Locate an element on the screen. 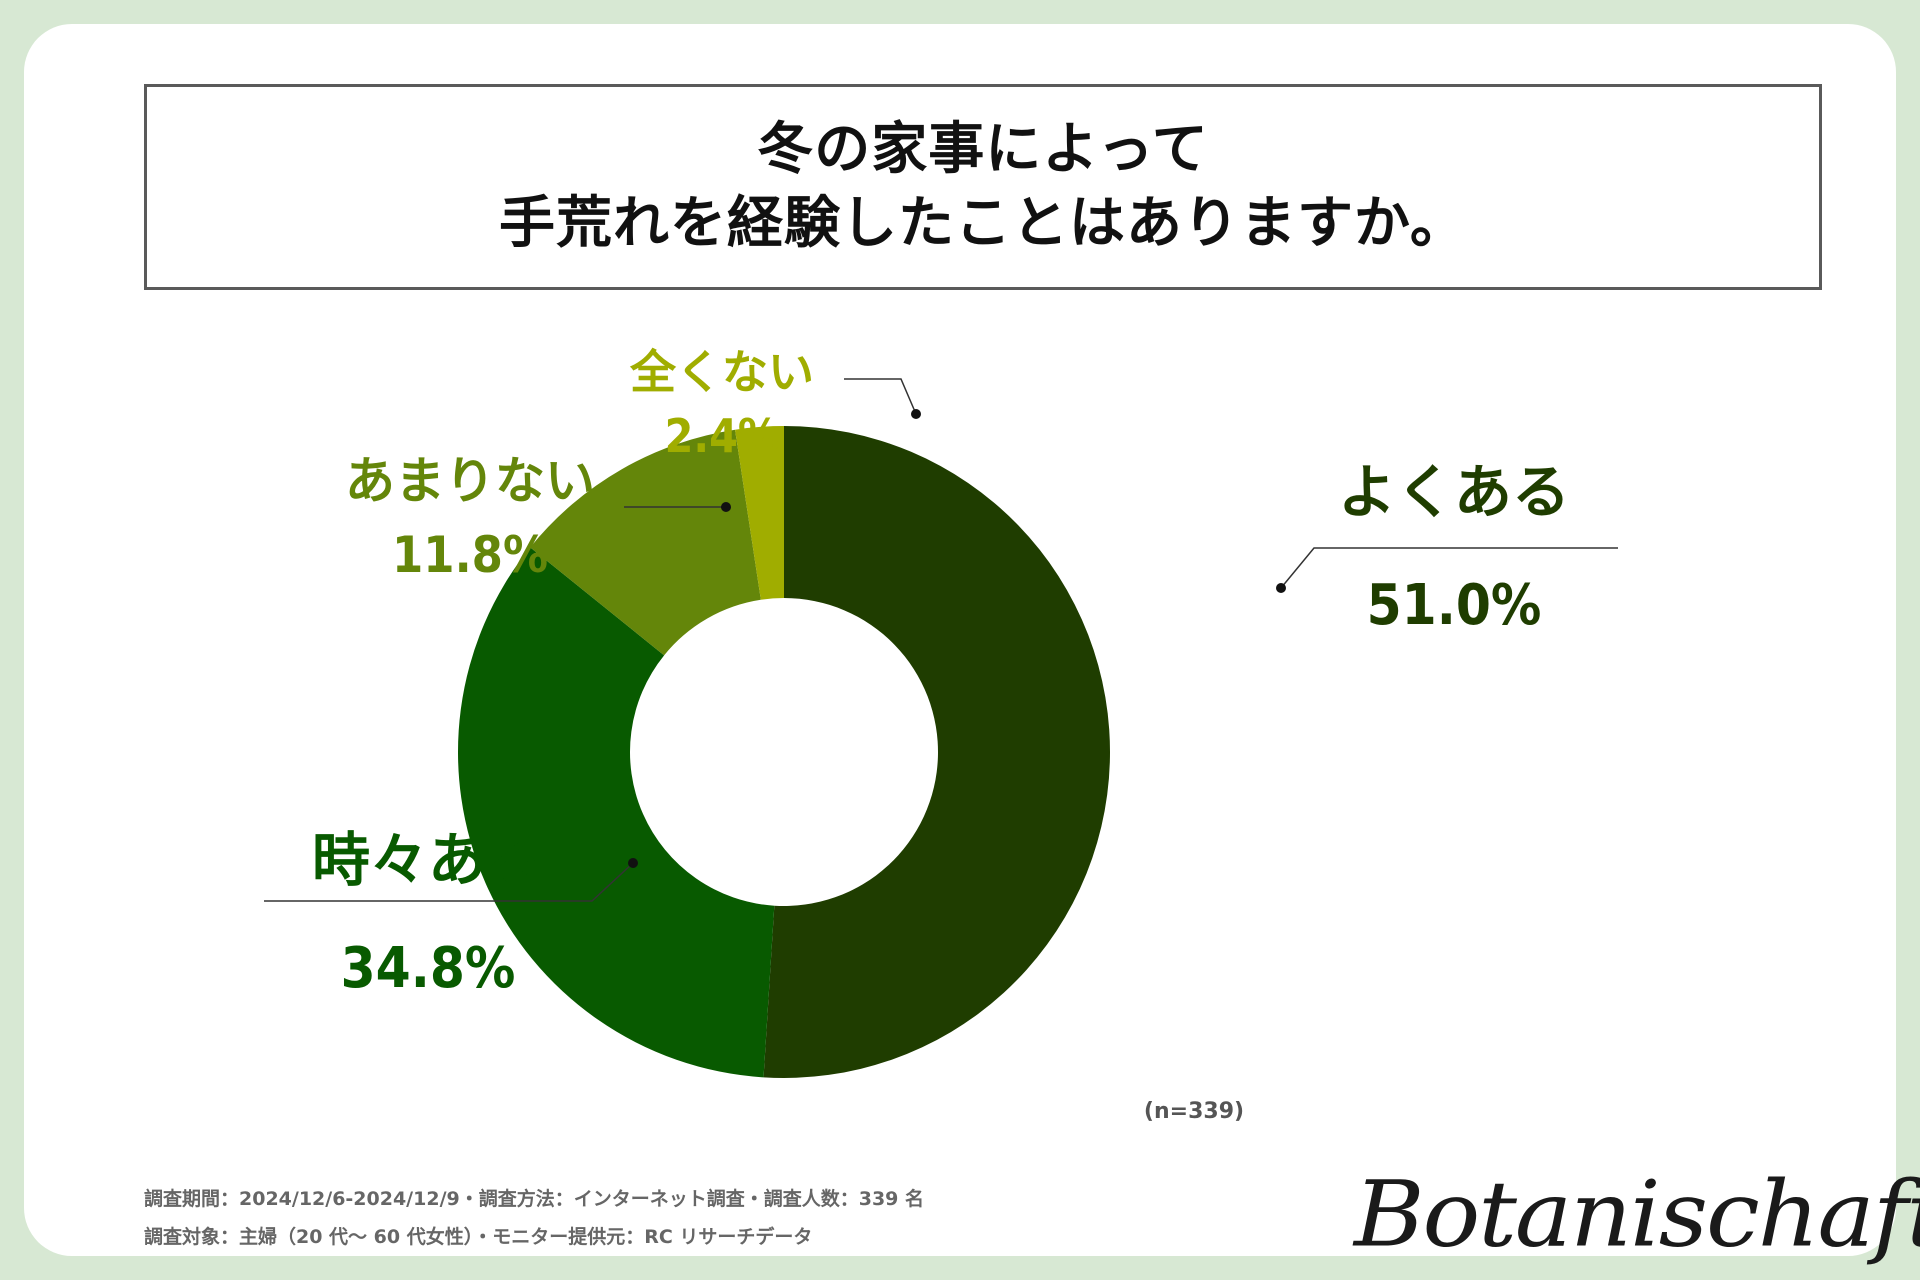  label-value-often: 51.0% is located at coordinates (1454, 605).